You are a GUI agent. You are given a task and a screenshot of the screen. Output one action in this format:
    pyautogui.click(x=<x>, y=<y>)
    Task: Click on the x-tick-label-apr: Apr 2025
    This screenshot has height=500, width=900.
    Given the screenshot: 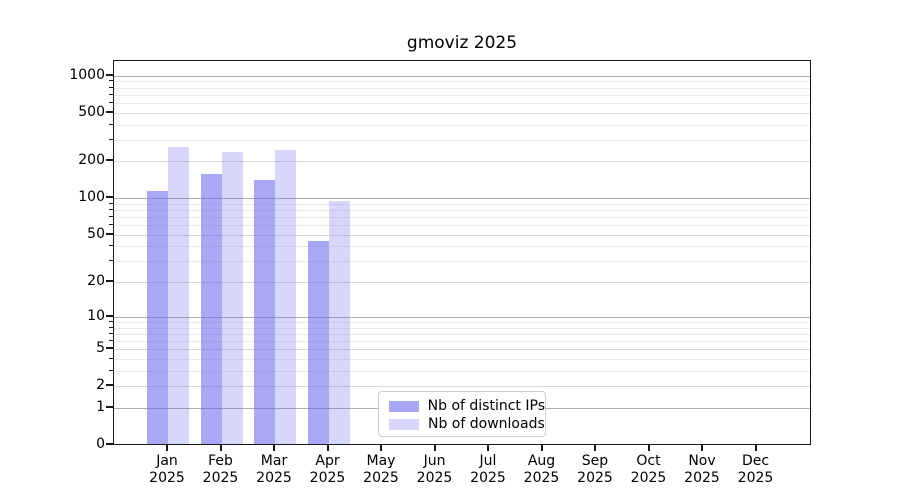 What is the action you would take?
    pyautogui.click(x=328, y=470)
    